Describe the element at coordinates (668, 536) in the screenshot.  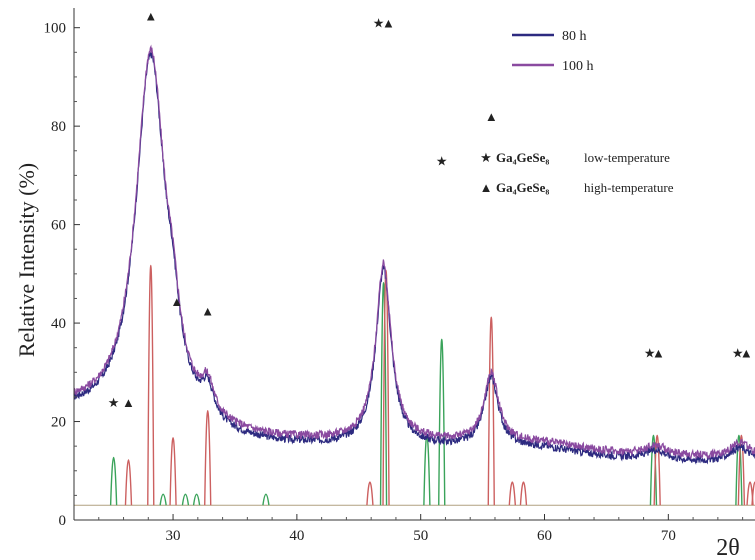
I see `x-tick-label: 70` at that location.